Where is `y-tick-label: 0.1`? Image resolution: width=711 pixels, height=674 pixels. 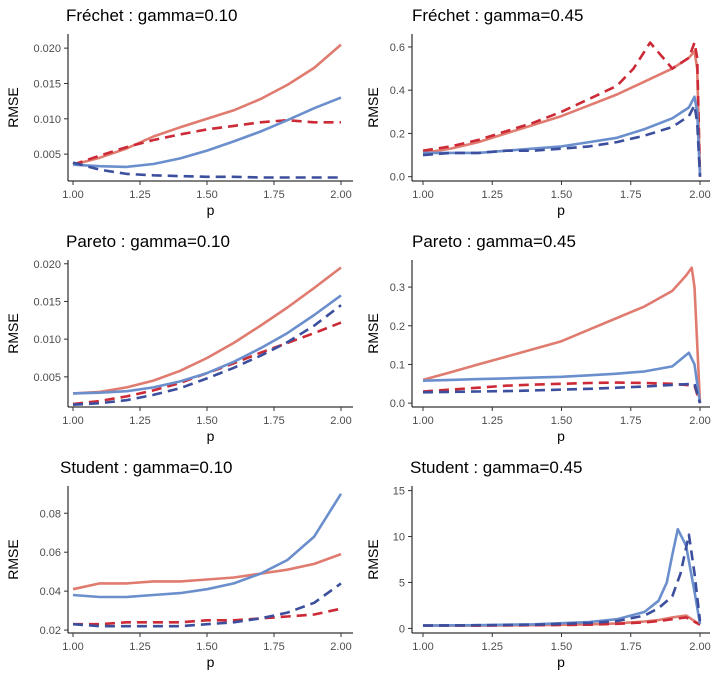
y-tick-label: 0.1 is located at coordinates (397, 365).